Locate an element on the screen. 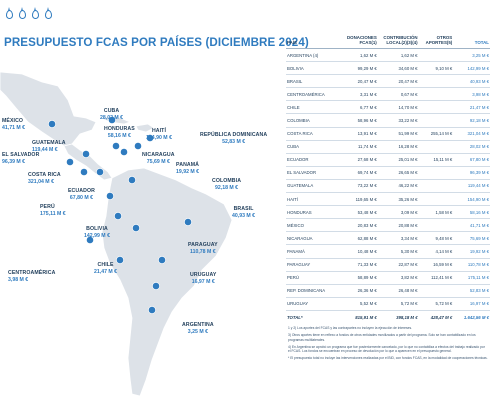  table-row: BRASIL 20,47 M €20,47 M €40,93 M € is located at coordinates (388, 81).